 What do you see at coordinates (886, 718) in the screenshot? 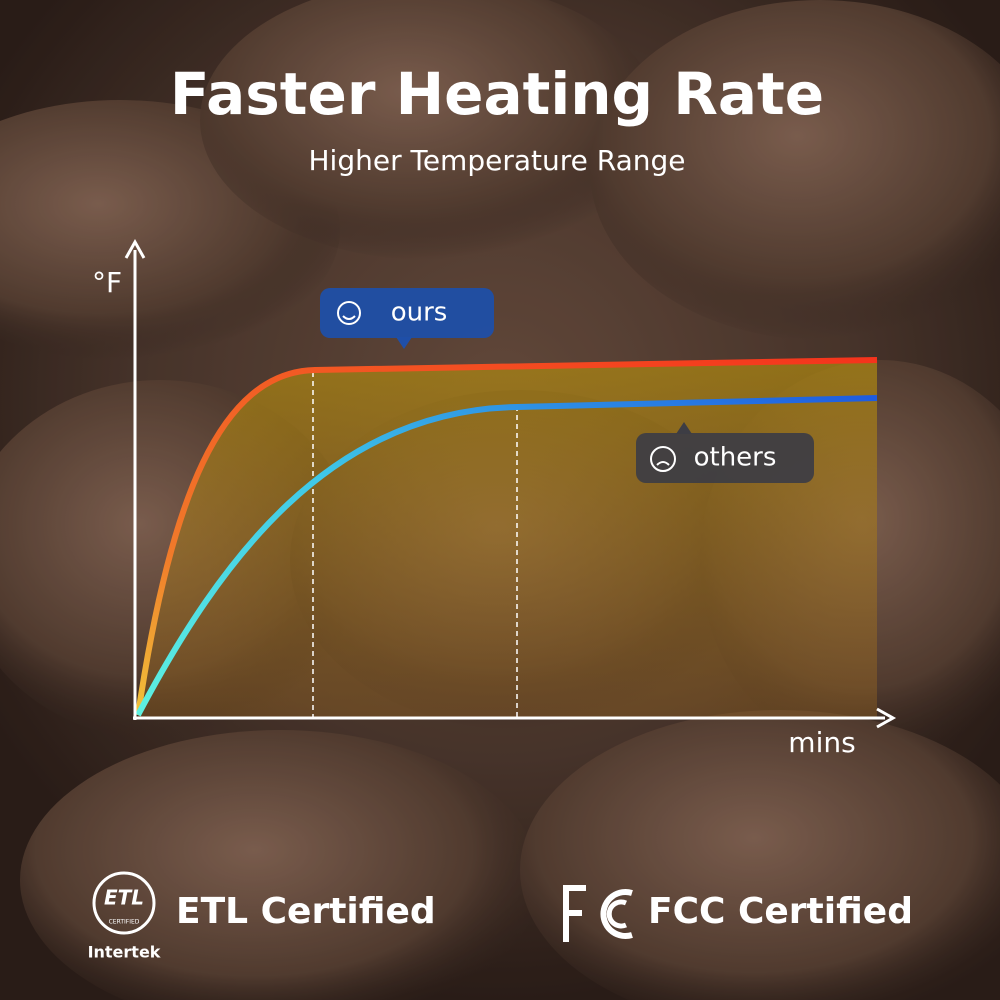
I see `x-axis-arrow` at bounding box center [886, 718].